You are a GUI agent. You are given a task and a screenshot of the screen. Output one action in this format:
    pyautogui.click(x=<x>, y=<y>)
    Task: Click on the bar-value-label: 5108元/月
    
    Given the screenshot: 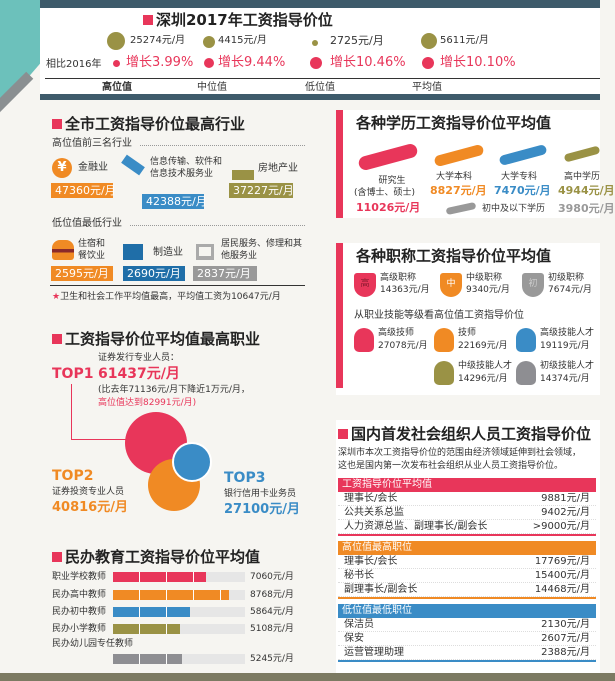 What is the action you would take?
    pyautogui.click(x=272, y=629)
    